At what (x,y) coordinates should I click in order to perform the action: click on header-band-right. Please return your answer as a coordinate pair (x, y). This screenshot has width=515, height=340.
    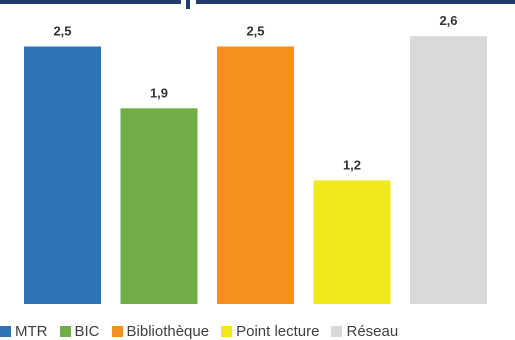
    Looking at the image, I should click on (355, 2).